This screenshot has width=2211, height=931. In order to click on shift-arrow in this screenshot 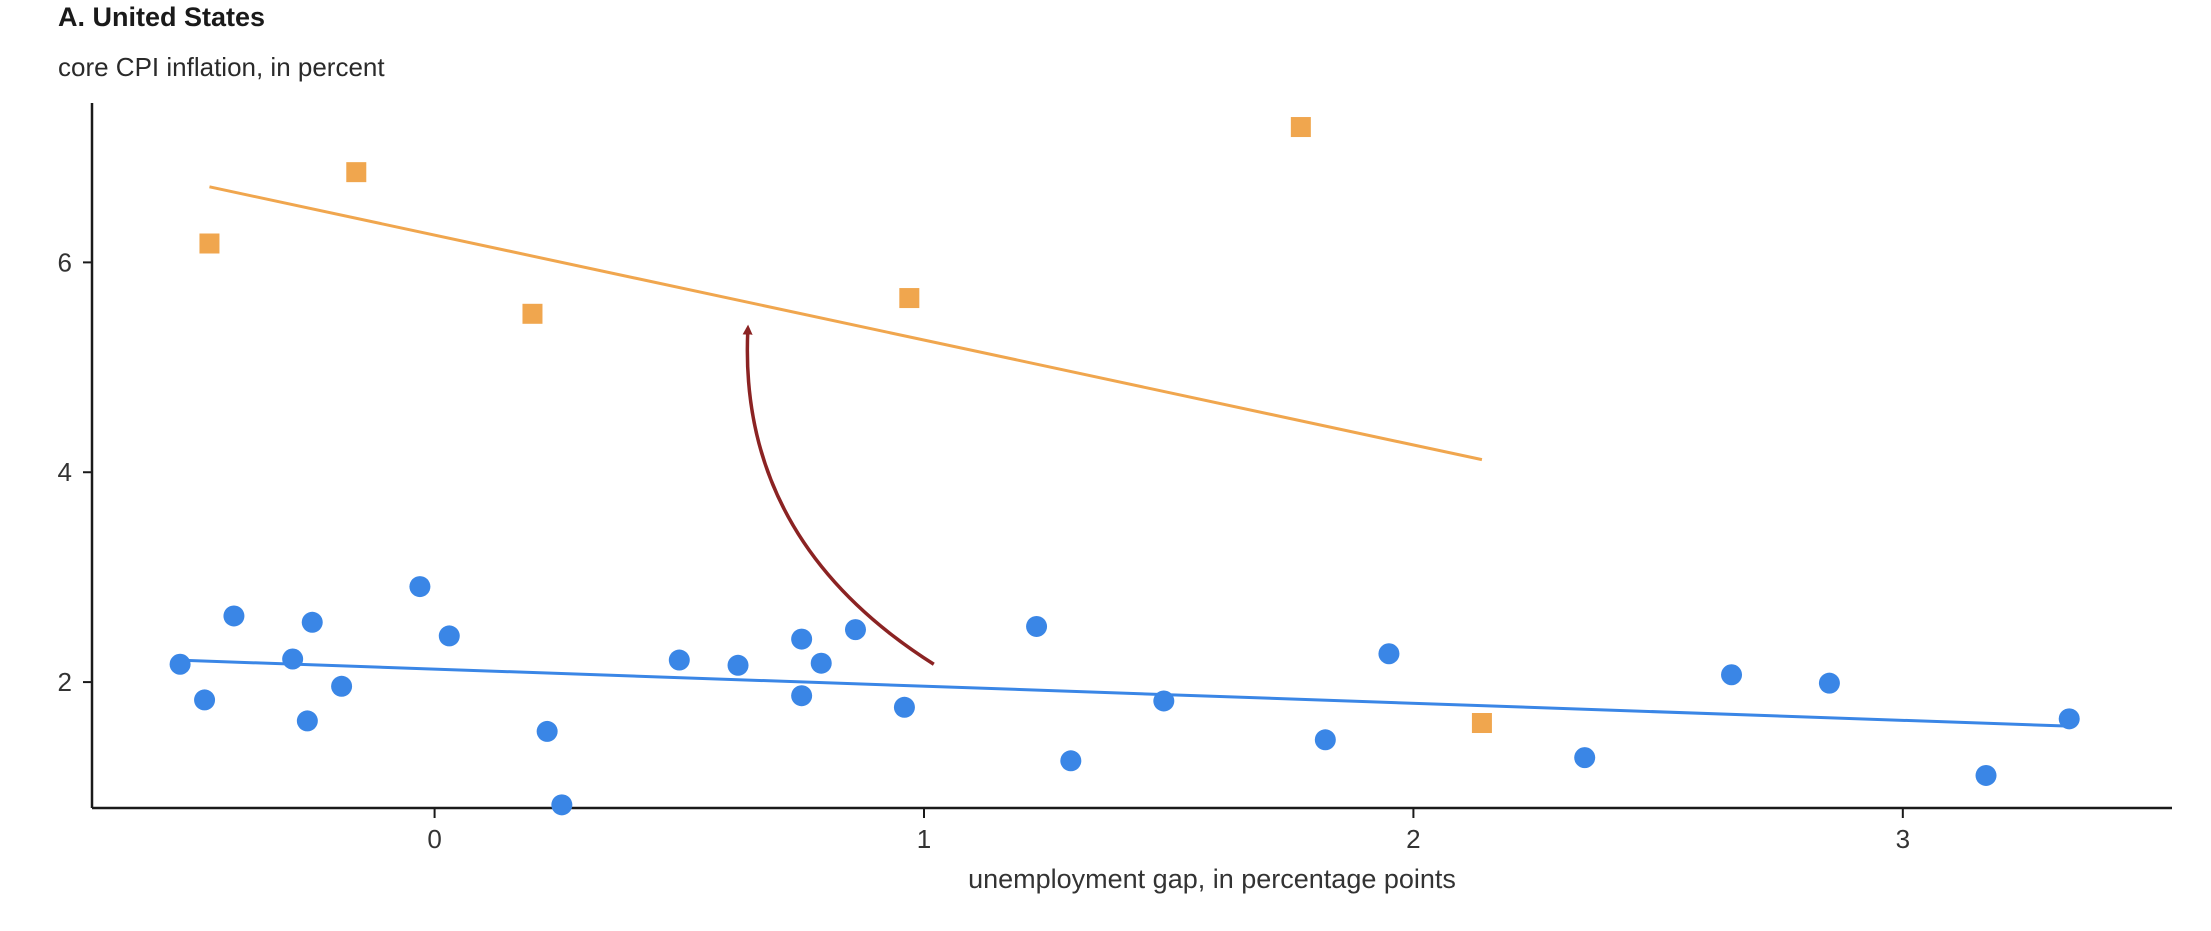, I will do `click(838, 495)`.